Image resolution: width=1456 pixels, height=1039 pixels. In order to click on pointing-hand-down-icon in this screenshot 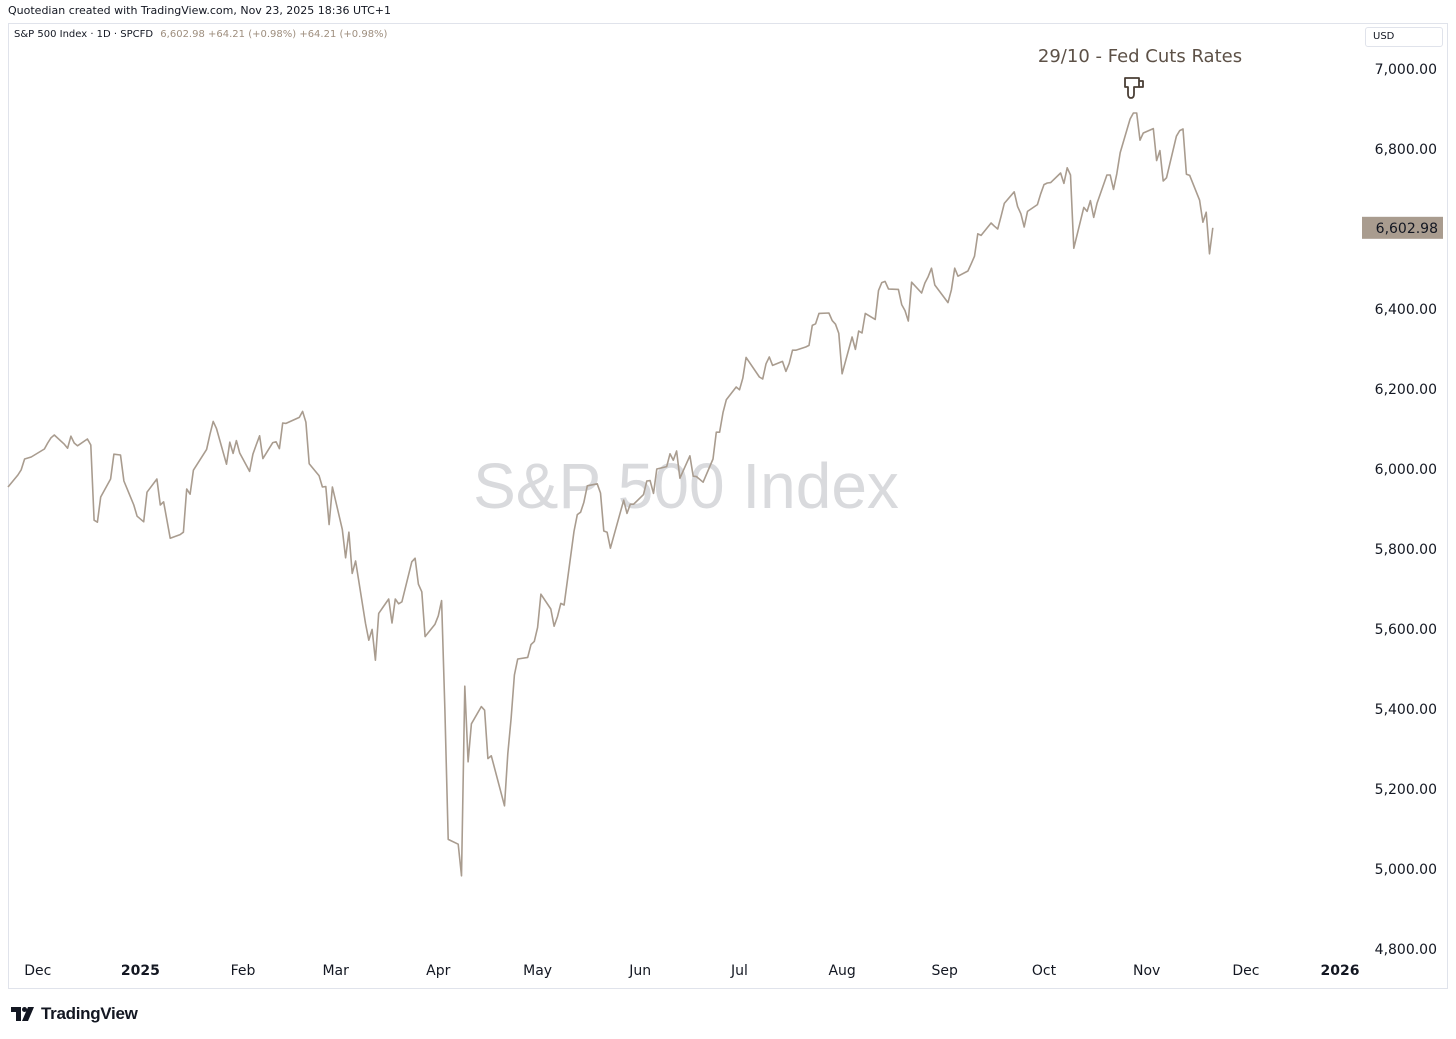, I will do `click(1134, 88)`.